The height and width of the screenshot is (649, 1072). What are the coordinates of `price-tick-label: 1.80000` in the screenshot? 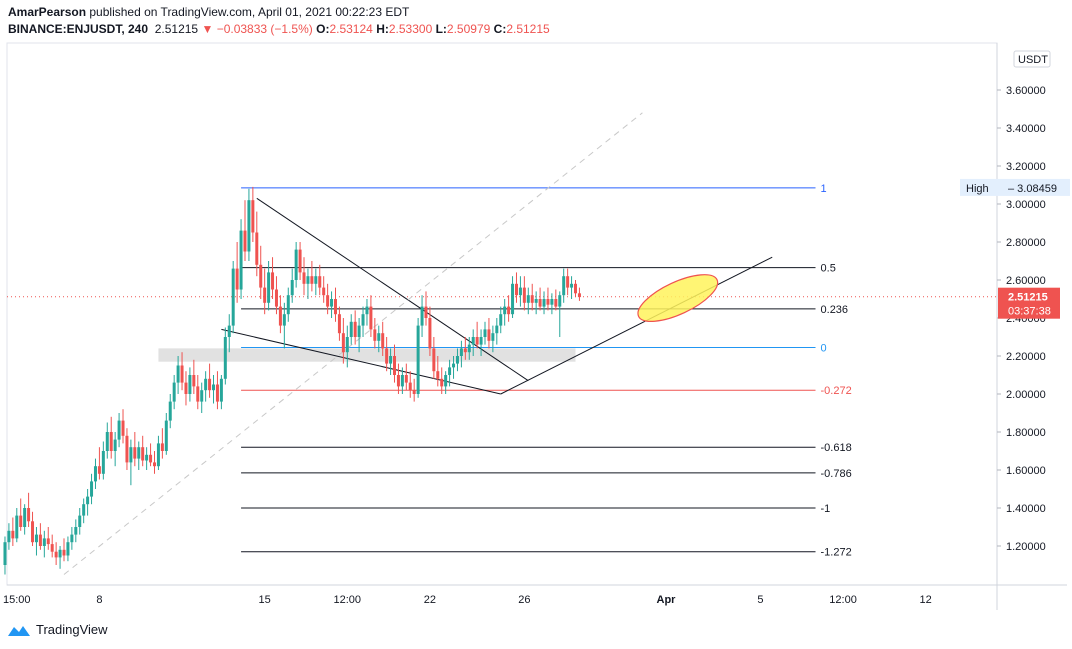 It's located at (1026, 433).